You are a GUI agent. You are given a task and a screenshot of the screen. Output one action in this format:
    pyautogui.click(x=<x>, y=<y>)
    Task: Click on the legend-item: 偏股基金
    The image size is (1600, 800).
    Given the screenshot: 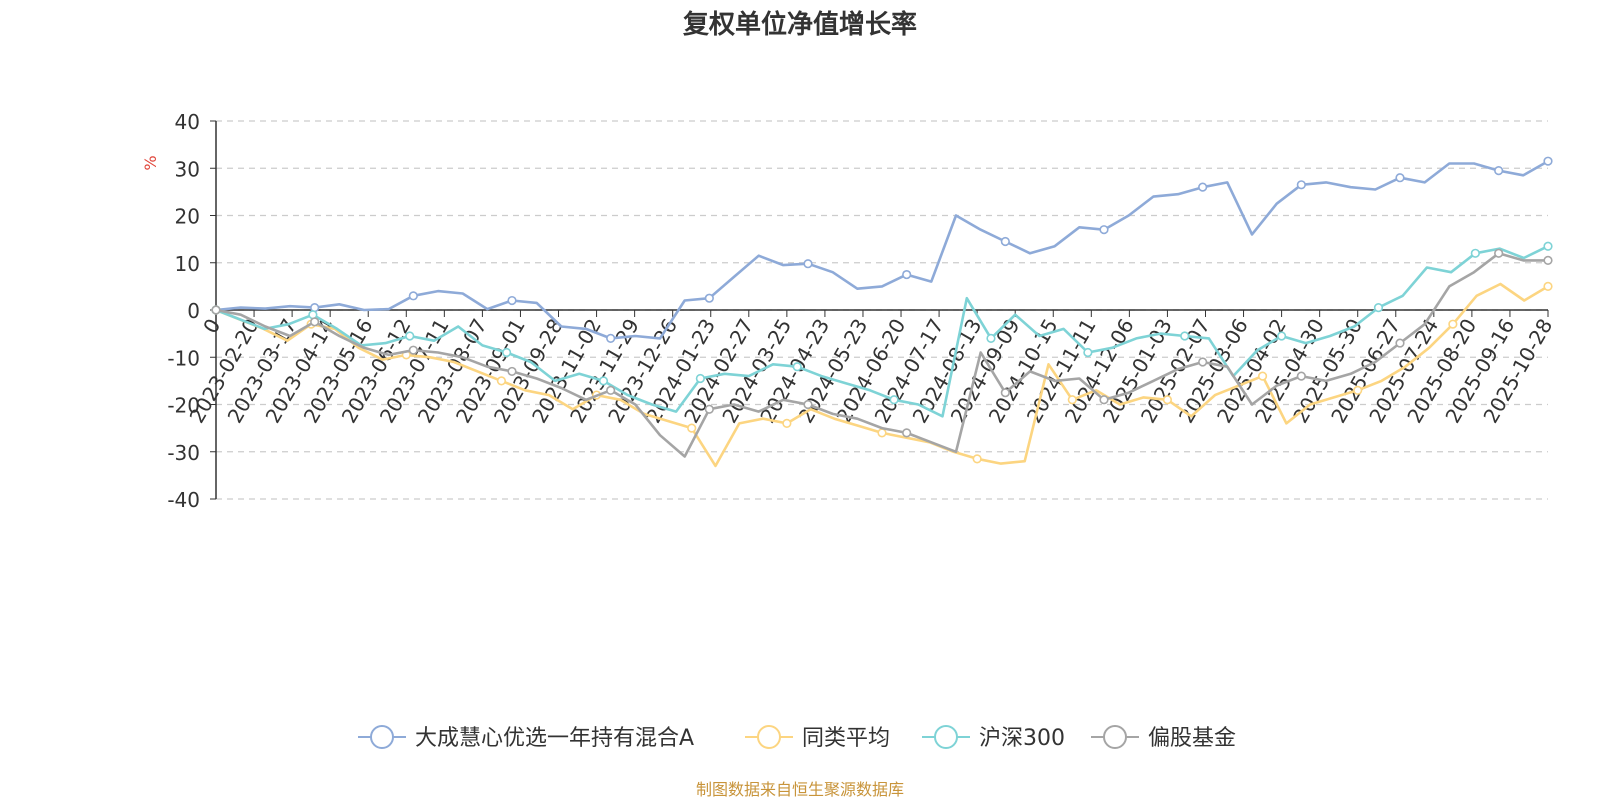 What is the action you would take?
    pyautogui.click(x=1163, y=738)
    